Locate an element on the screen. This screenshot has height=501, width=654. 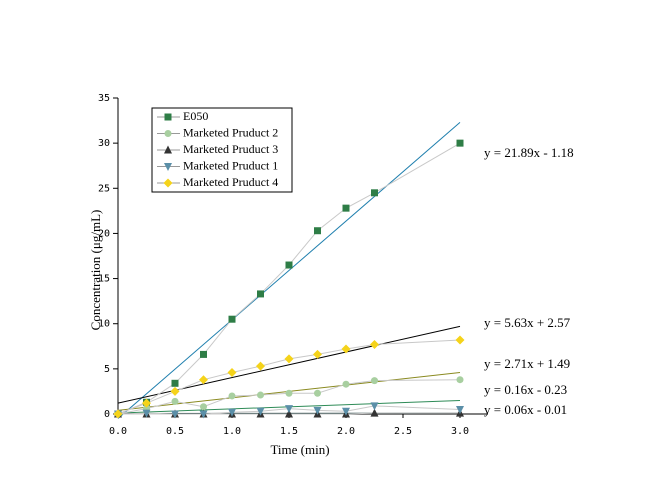
x-tick-label: 1.5 is located at coordinates (289, 431).